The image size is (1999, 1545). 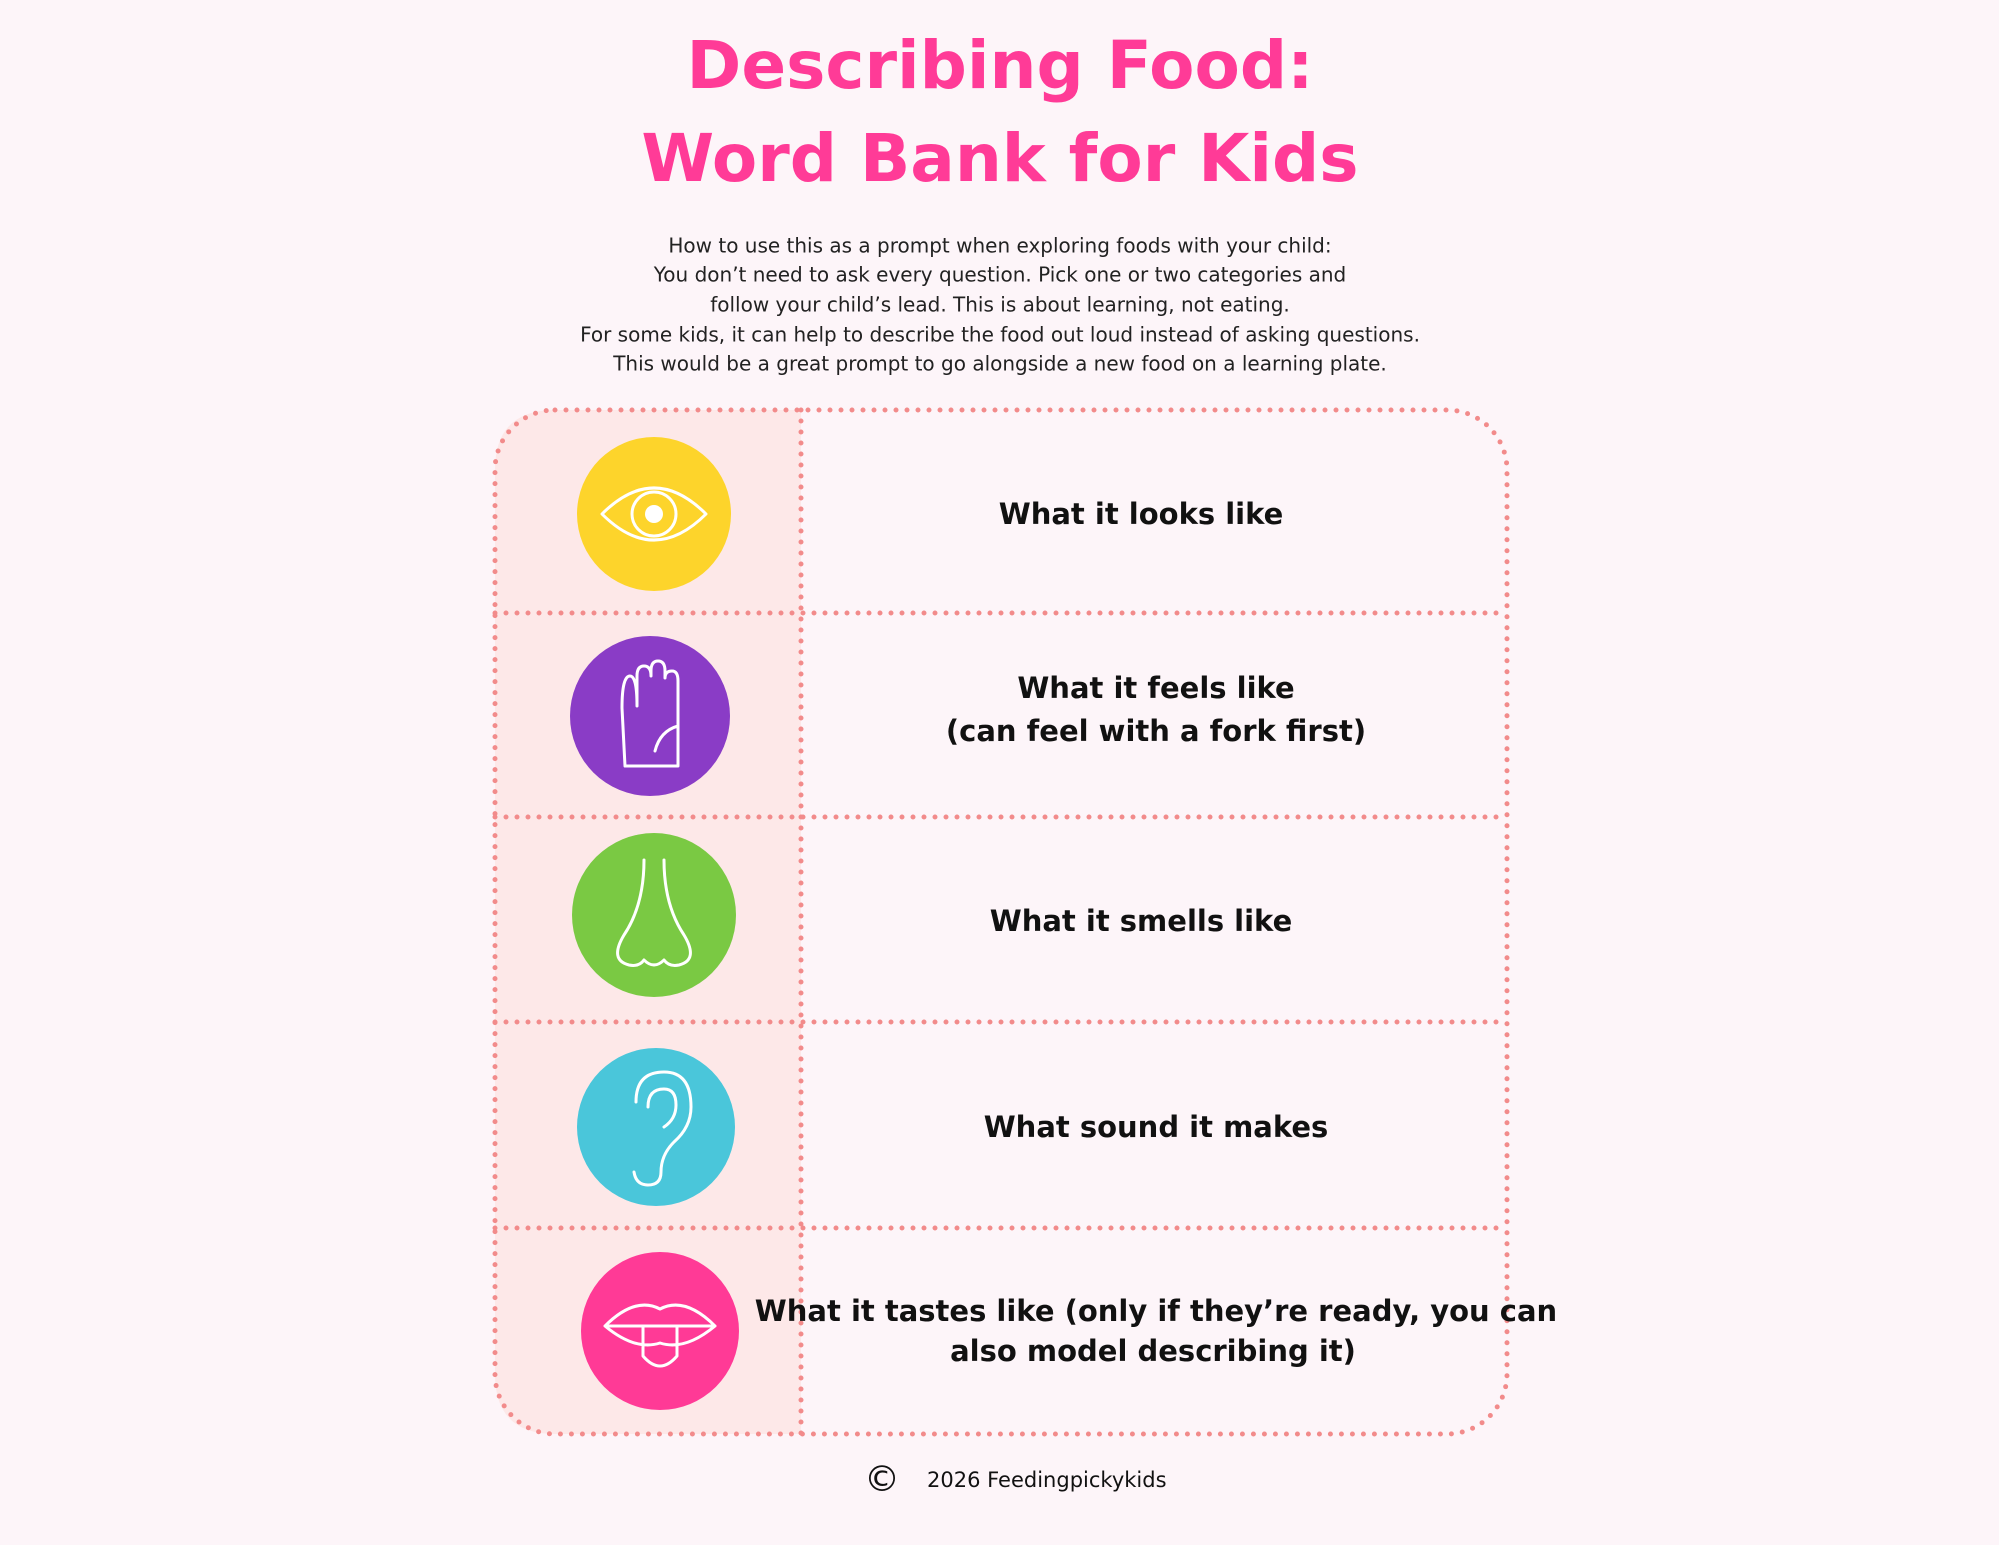 I want to click on mouth-icon, so click(x=660, y=1331).